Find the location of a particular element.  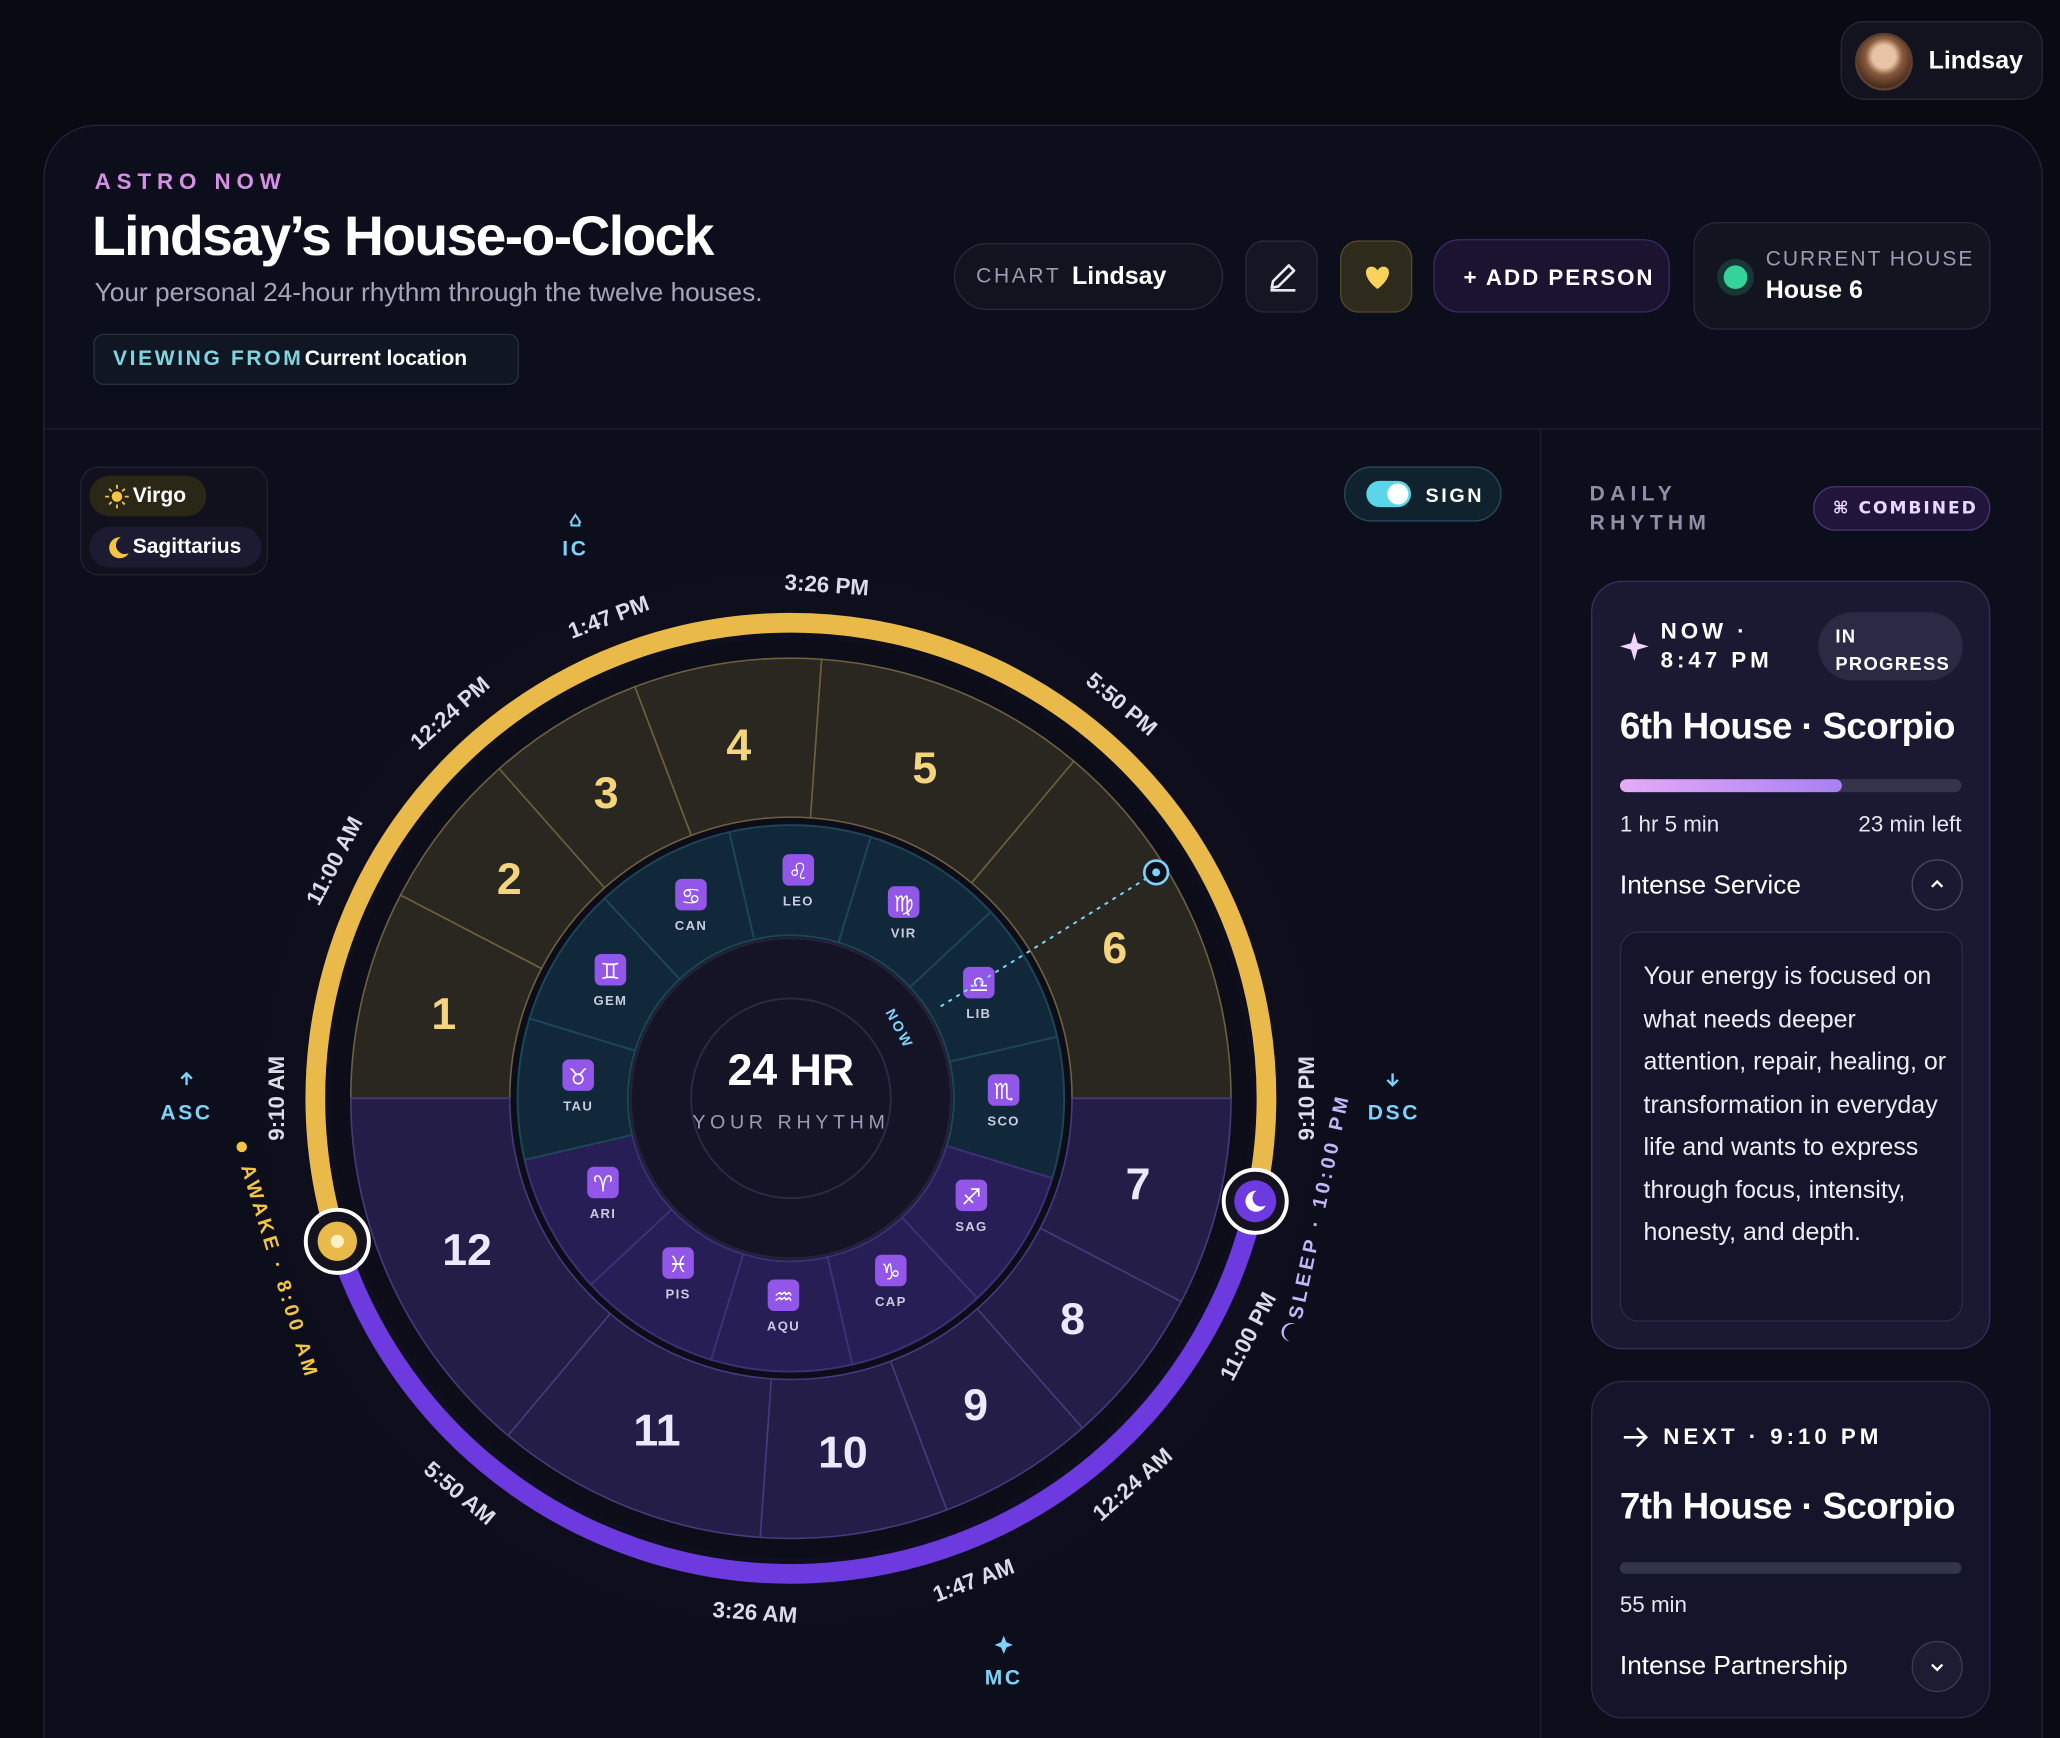

duration: 55 min is located at coordinates (1653, 1605).